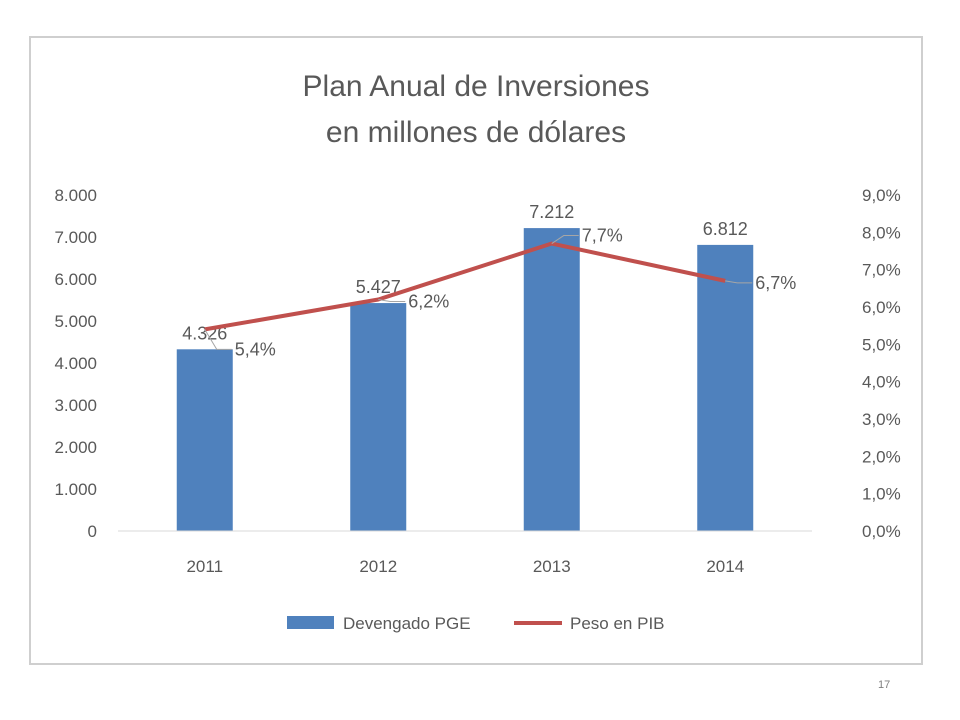 The height and width of the screenshot is (720, 960). What do you see at coordinates (476, 132) in the screenshot?
I see `chart-title-line-2: en millones de dólares` at bounding box center [476, 132].